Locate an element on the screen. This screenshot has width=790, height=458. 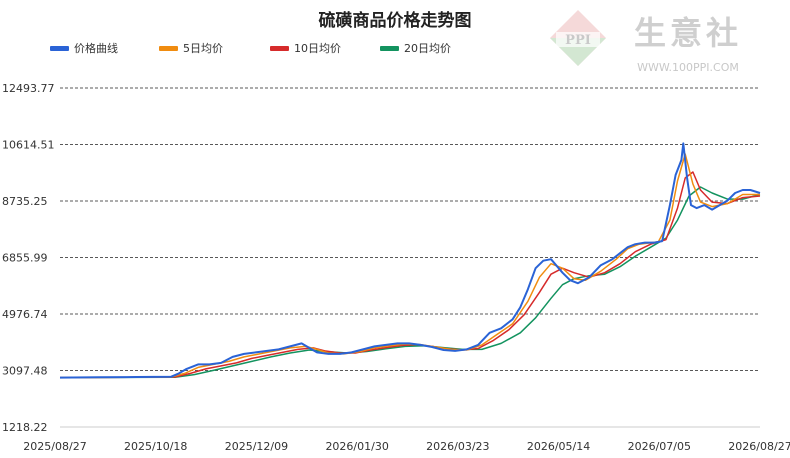
legend-item-ma5: 5日均价 is located at coordinates (191, 48).